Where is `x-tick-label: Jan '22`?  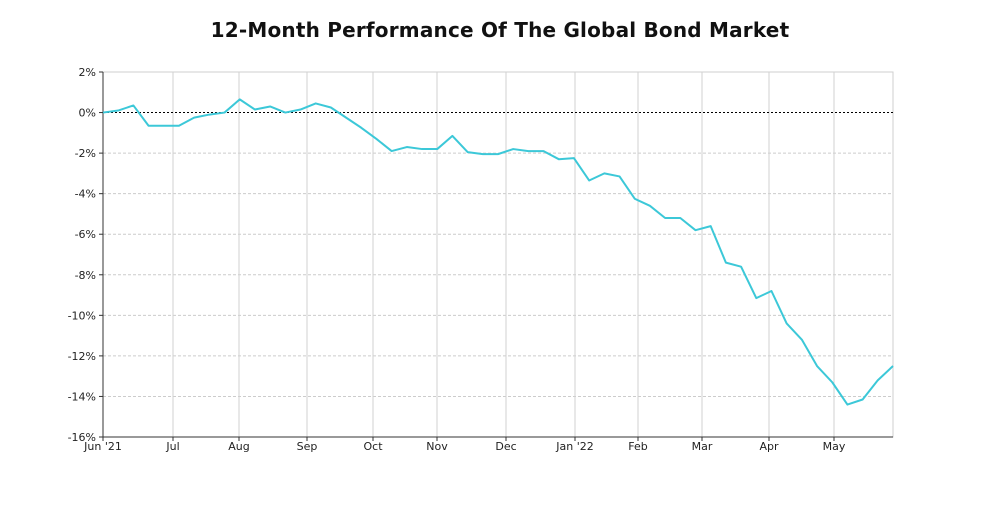
x-tick-label: Jan '22 is located at coordinates (574, 446).